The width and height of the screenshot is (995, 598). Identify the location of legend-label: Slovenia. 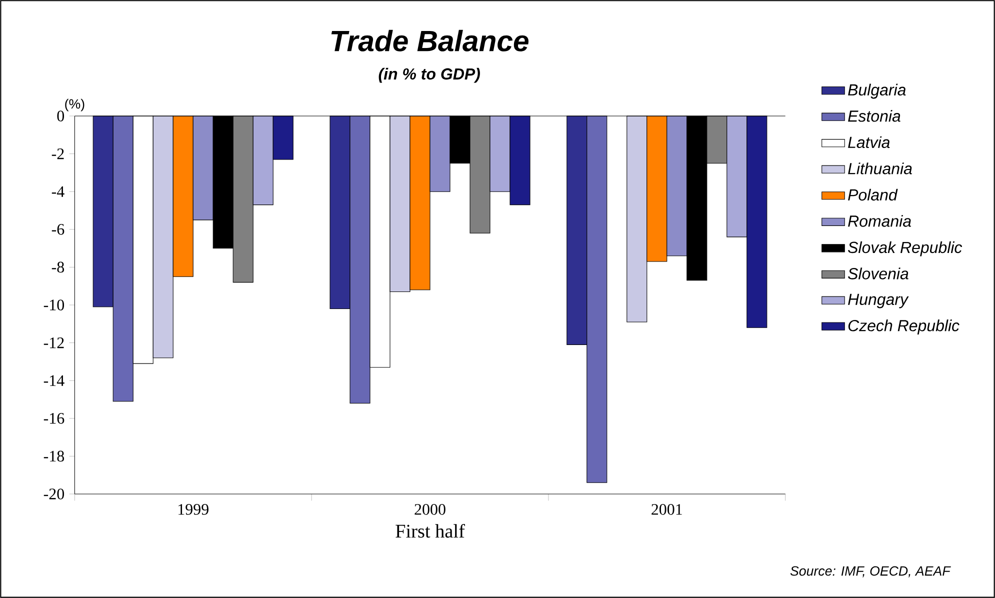
(878, 274).